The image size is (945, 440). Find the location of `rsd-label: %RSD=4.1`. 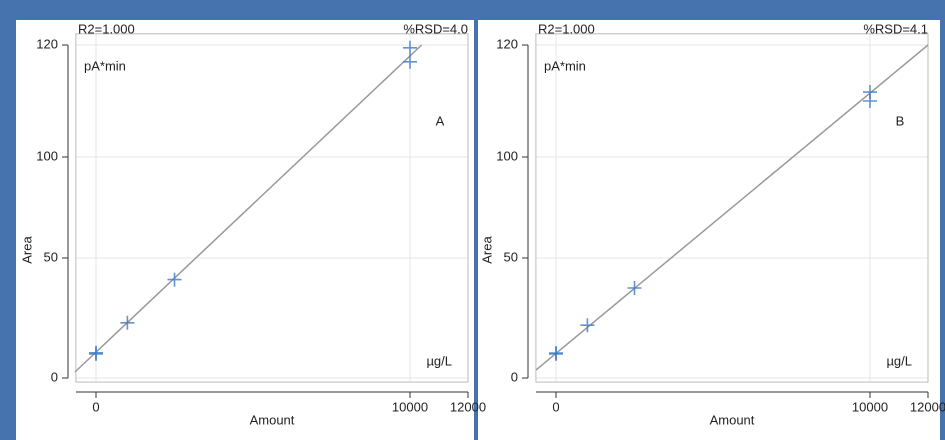

rsd-label: %RSD=4.1 is located at coordinates (895, 28).